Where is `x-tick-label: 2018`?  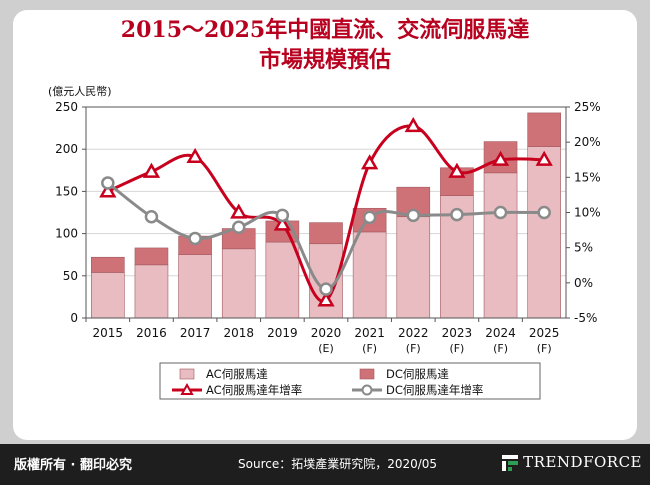
x-tick-label: 2018 is located at coordinates (238, 333).